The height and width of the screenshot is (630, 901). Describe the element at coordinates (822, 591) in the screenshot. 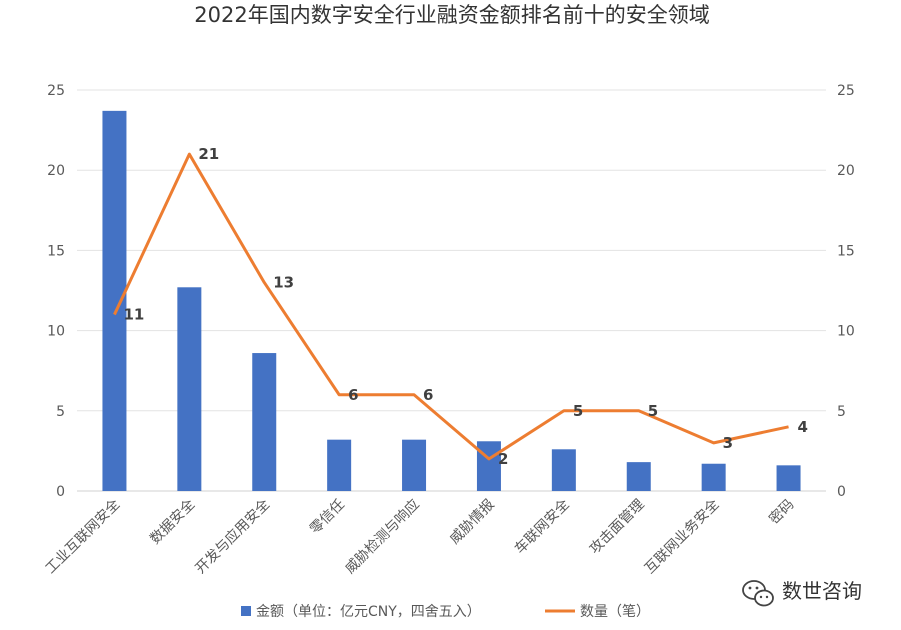

I see `watermark-text: 数世咨询` at that location.